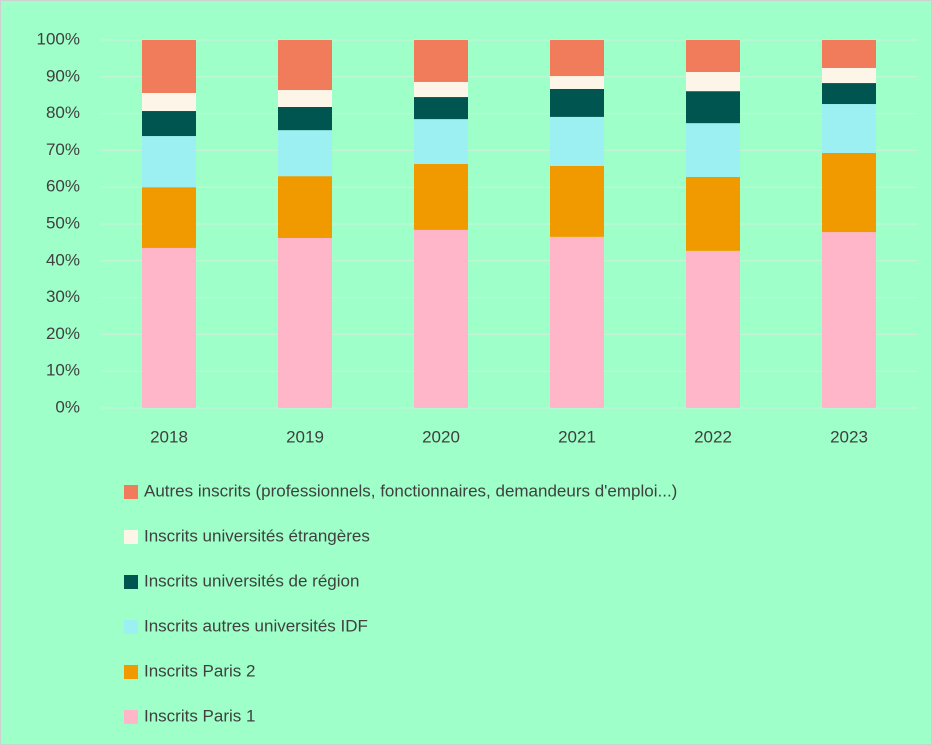  What do you see at coordinates (63, 149) in the screenshot?
I see `y-tick-label: 70%` at bounding box center [63, 149].